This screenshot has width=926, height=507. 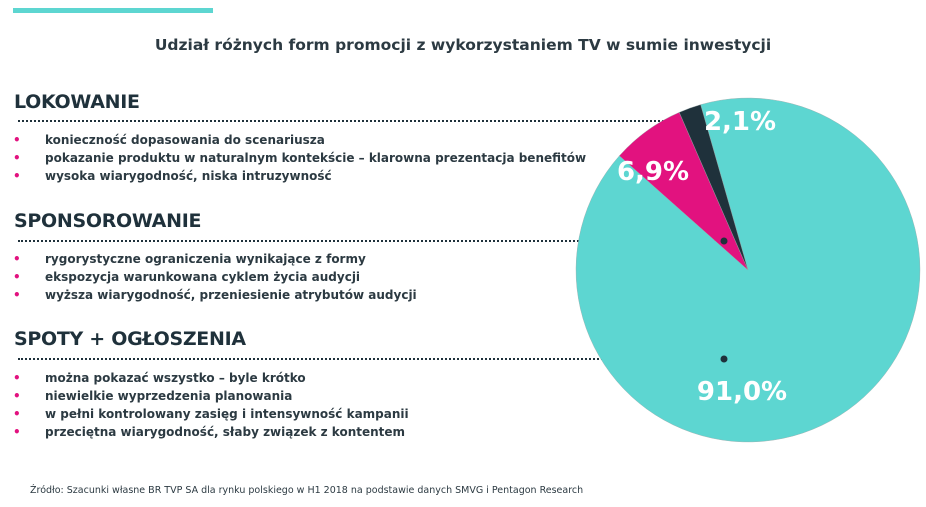 What do you see at coordinates (370, 359) in the screenshot?
I see `leader-line-spoty` at bounding box center [370, 359].